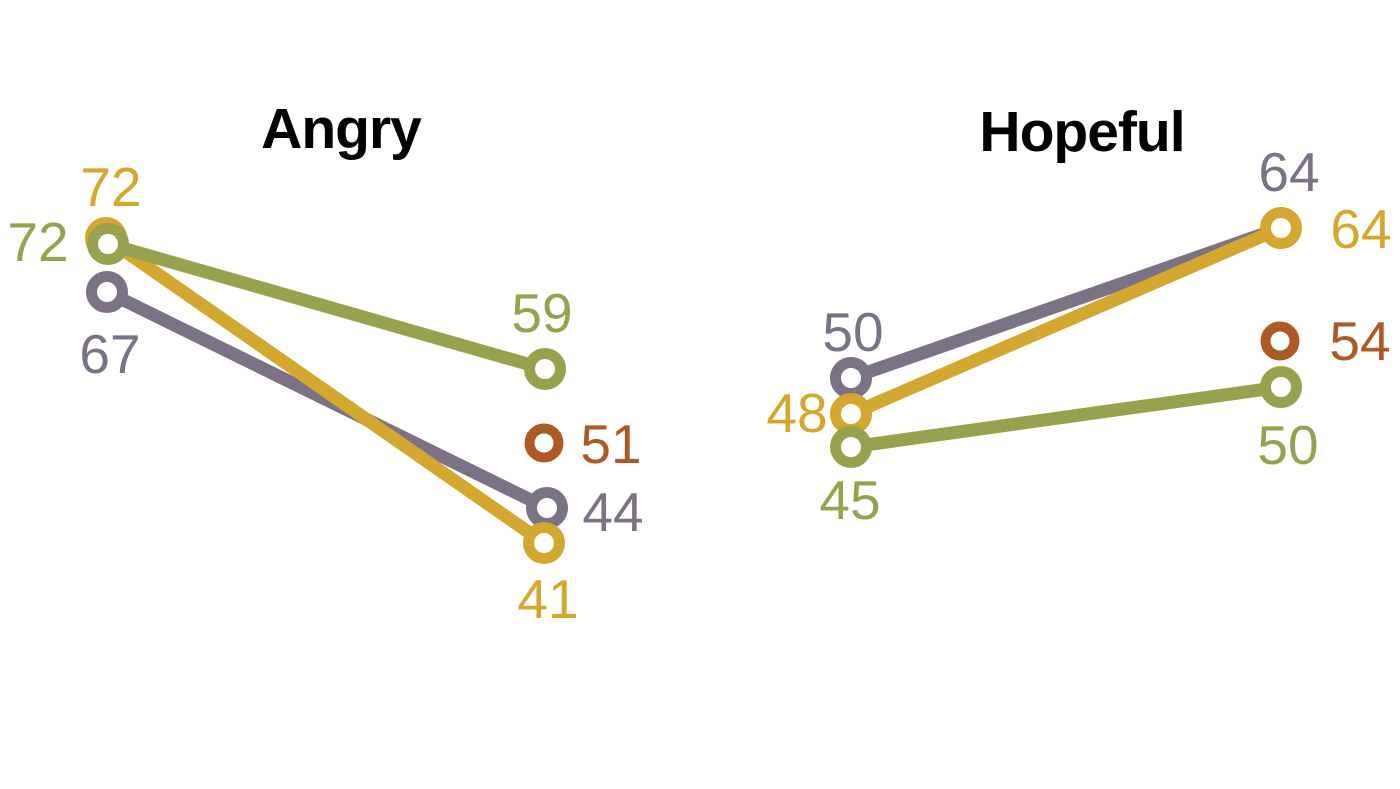 Image resolution: width=1400 pixels, height=789 pixels. I want to click on angry-purple-series-line, so click(327, 400).